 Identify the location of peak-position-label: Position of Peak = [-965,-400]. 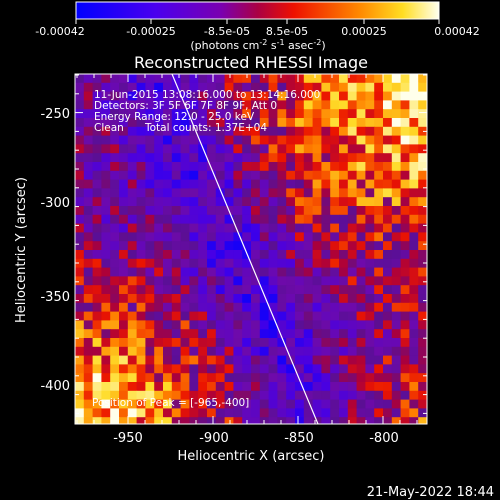
(170, 403).